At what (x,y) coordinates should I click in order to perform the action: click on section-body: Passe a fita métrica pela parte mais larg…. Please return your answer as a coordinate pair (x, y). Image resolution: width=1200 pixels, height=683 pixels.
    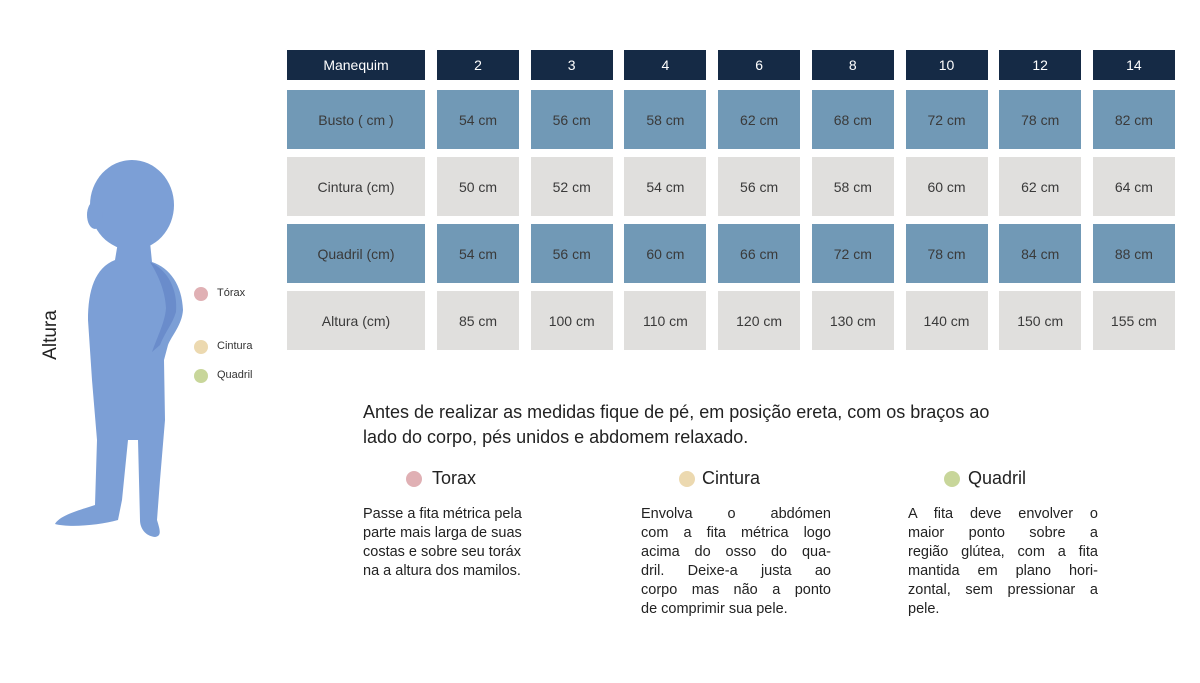
    Looking at the image, I should click on (458, 543).